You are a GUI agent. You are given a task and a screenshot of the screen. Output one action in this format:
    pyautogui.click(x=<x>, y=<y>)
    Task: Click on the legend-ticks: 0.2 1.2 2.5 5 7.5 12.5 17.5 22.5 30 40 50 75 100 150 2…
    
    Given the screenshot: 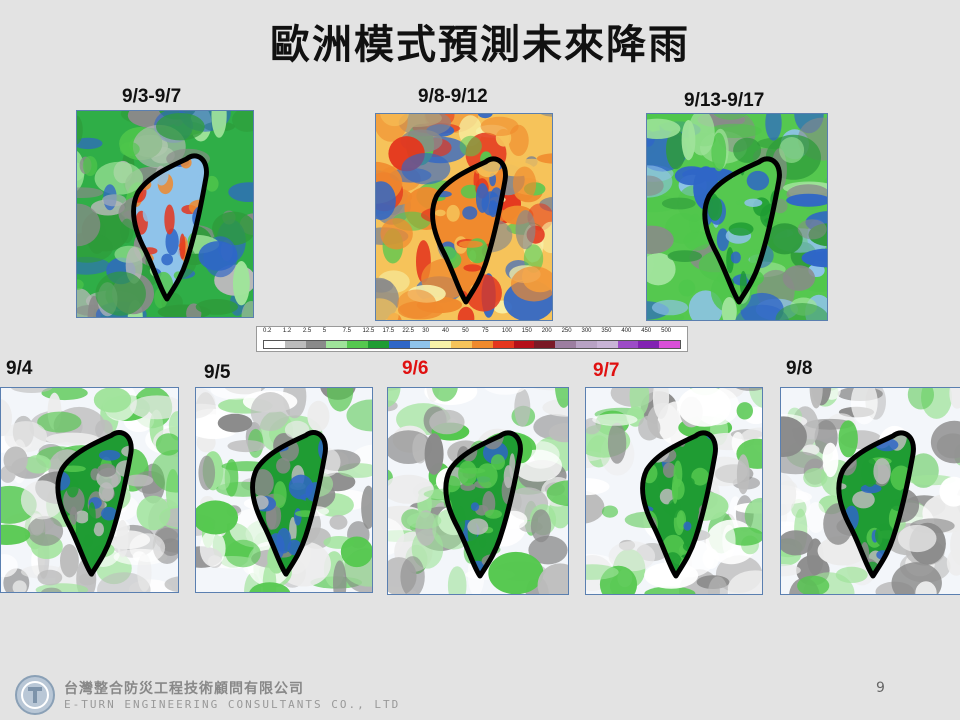 What is the action you would take?
    pyautogui.click(x=467, y=331)
    